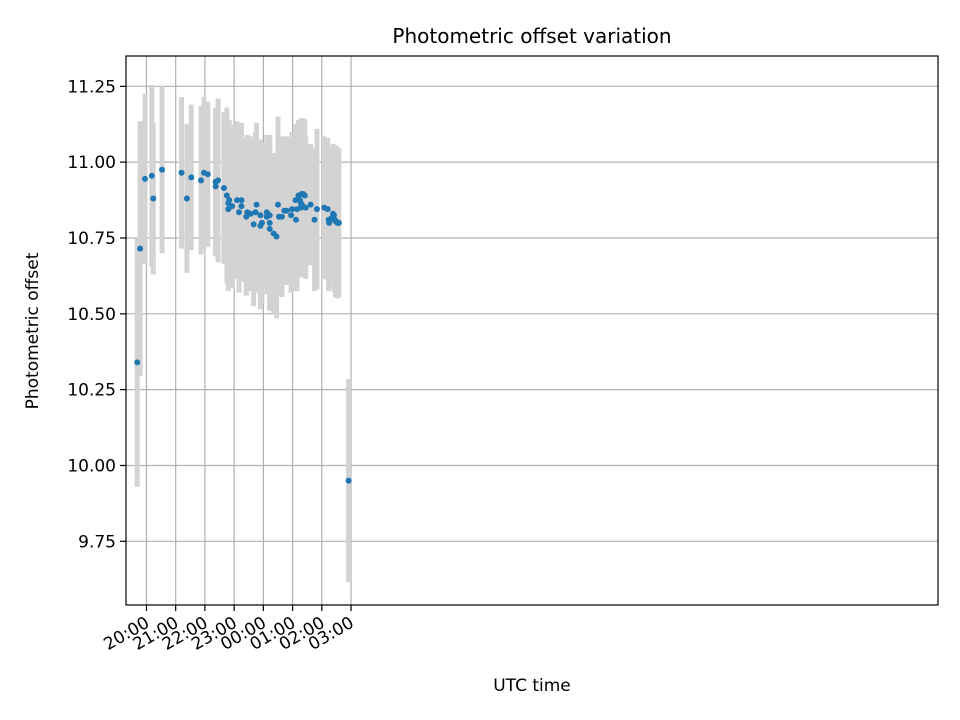 This screenshot has width=960, height=720. I want to click on chart-title: Photometric offset variation, so click(531, 36).